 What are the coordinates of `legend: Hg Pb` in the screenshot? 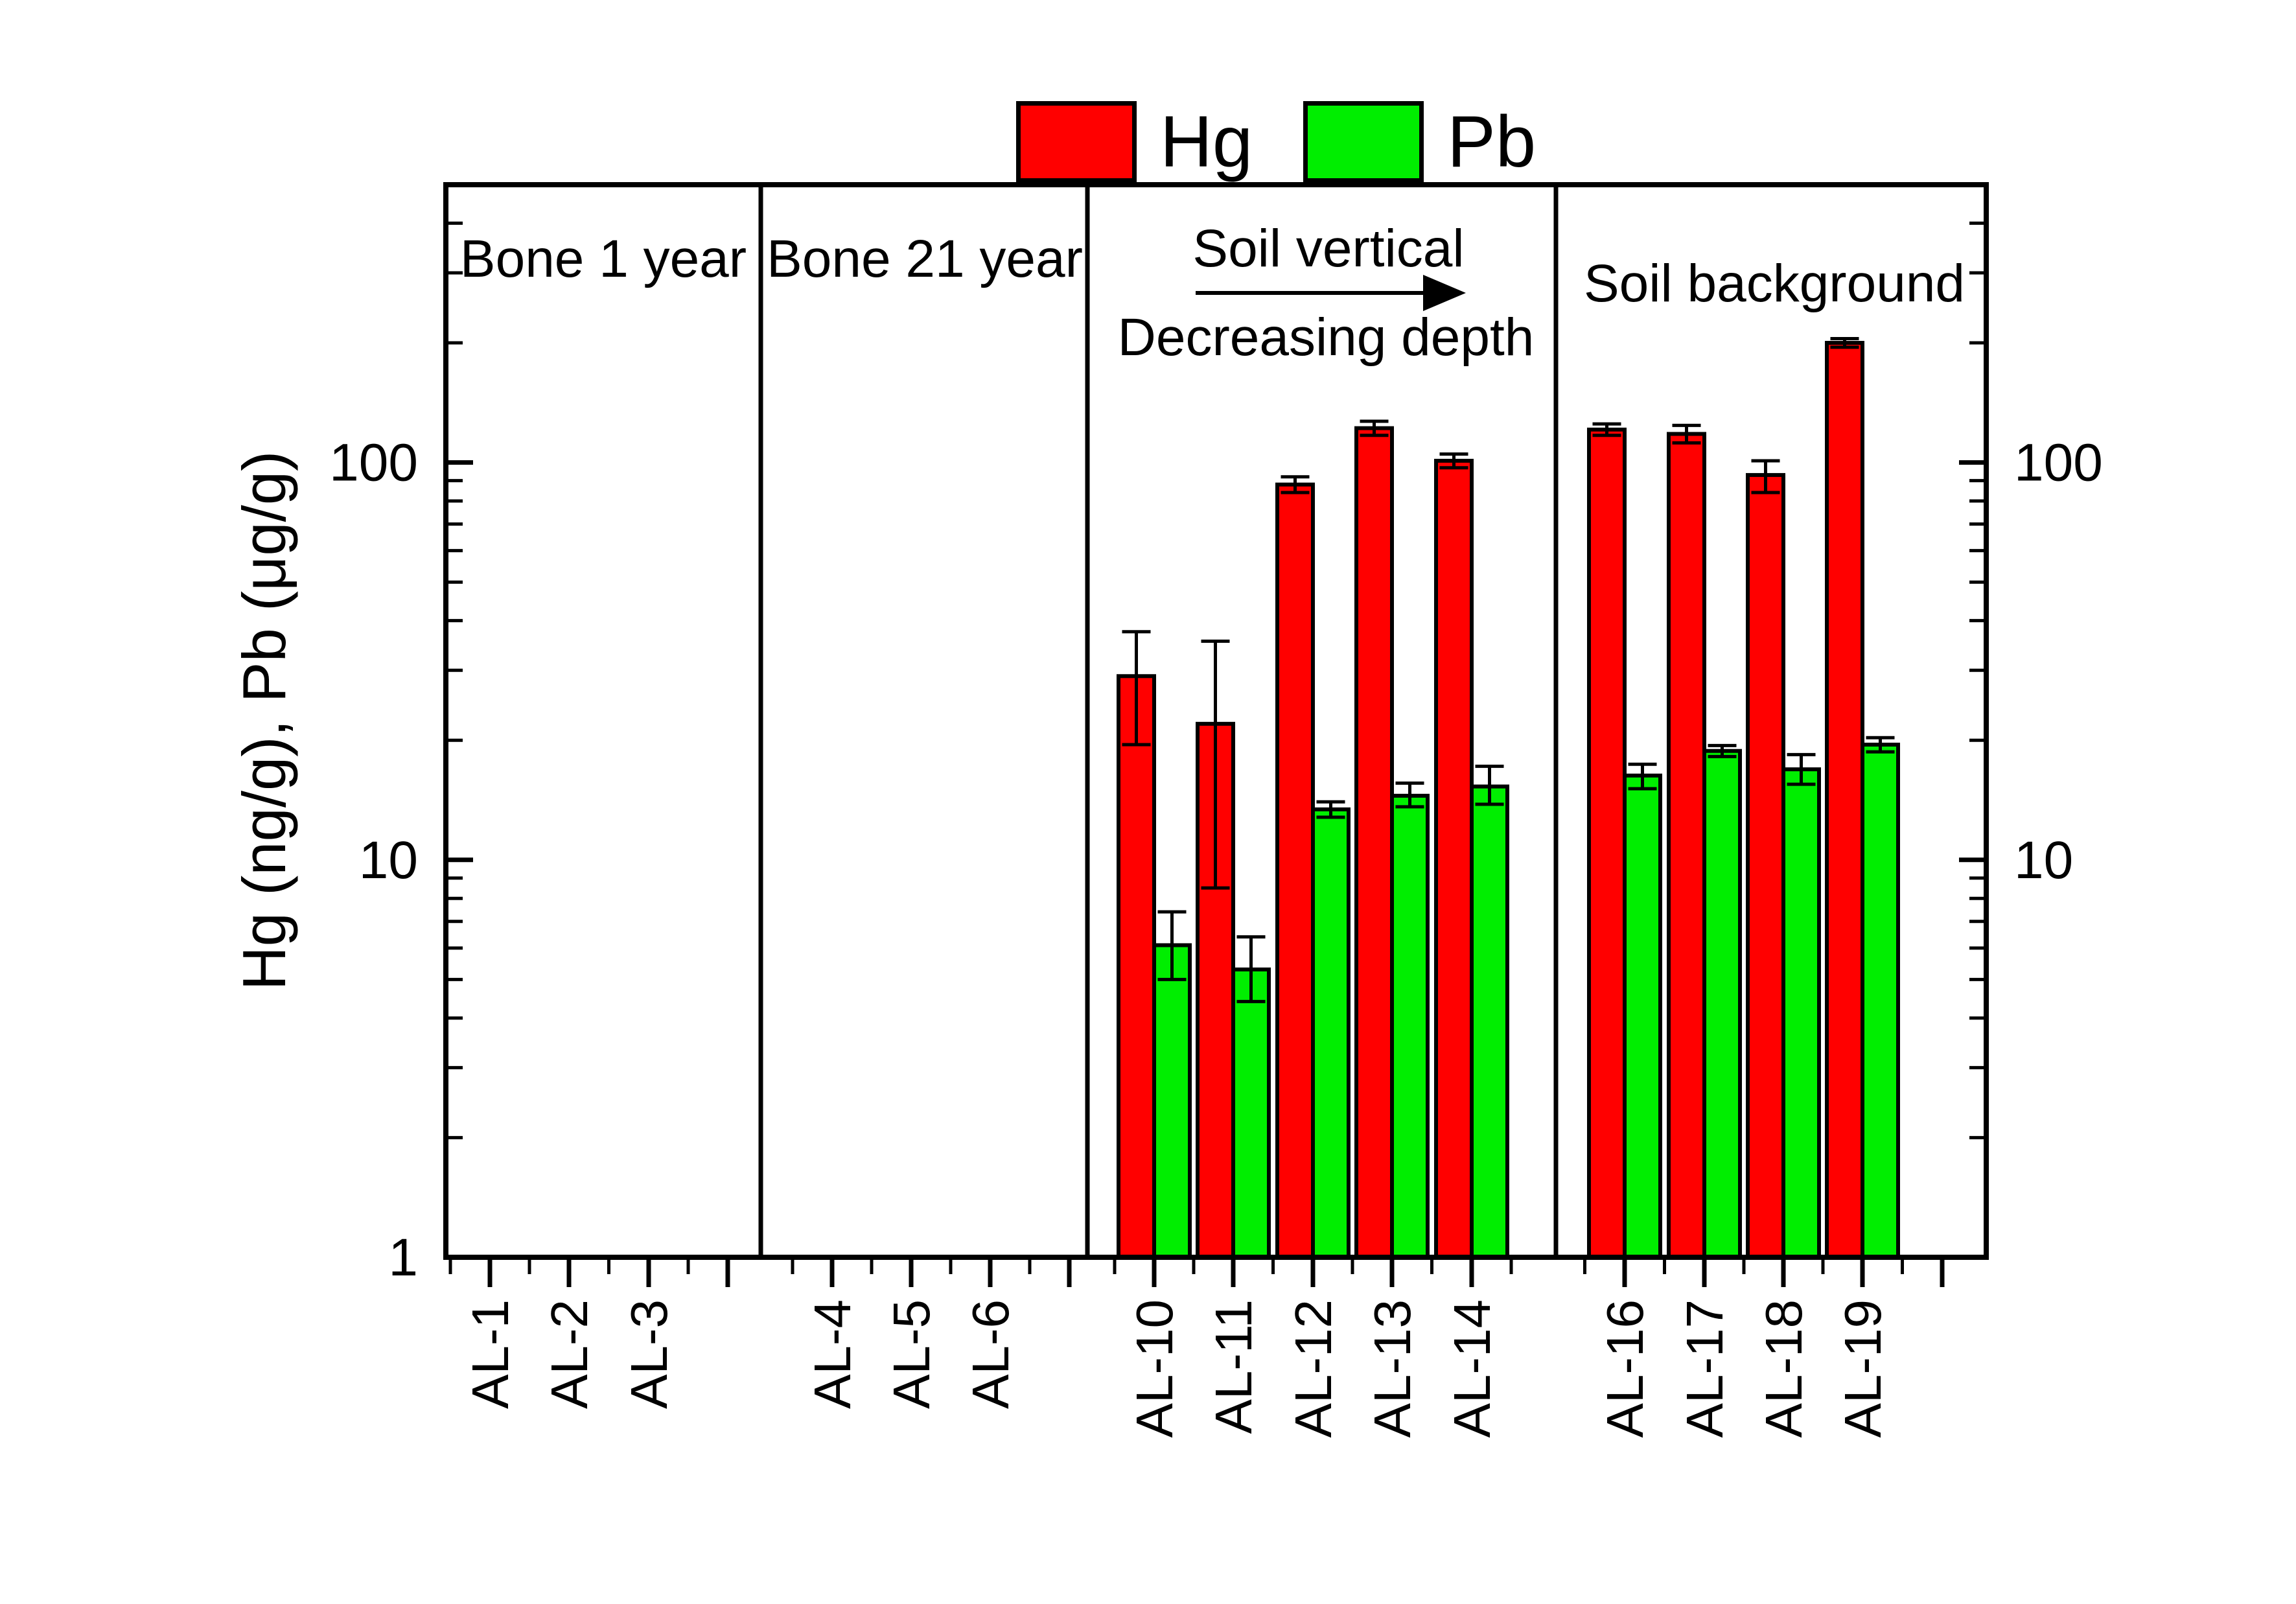 It's located at (1276, 142).